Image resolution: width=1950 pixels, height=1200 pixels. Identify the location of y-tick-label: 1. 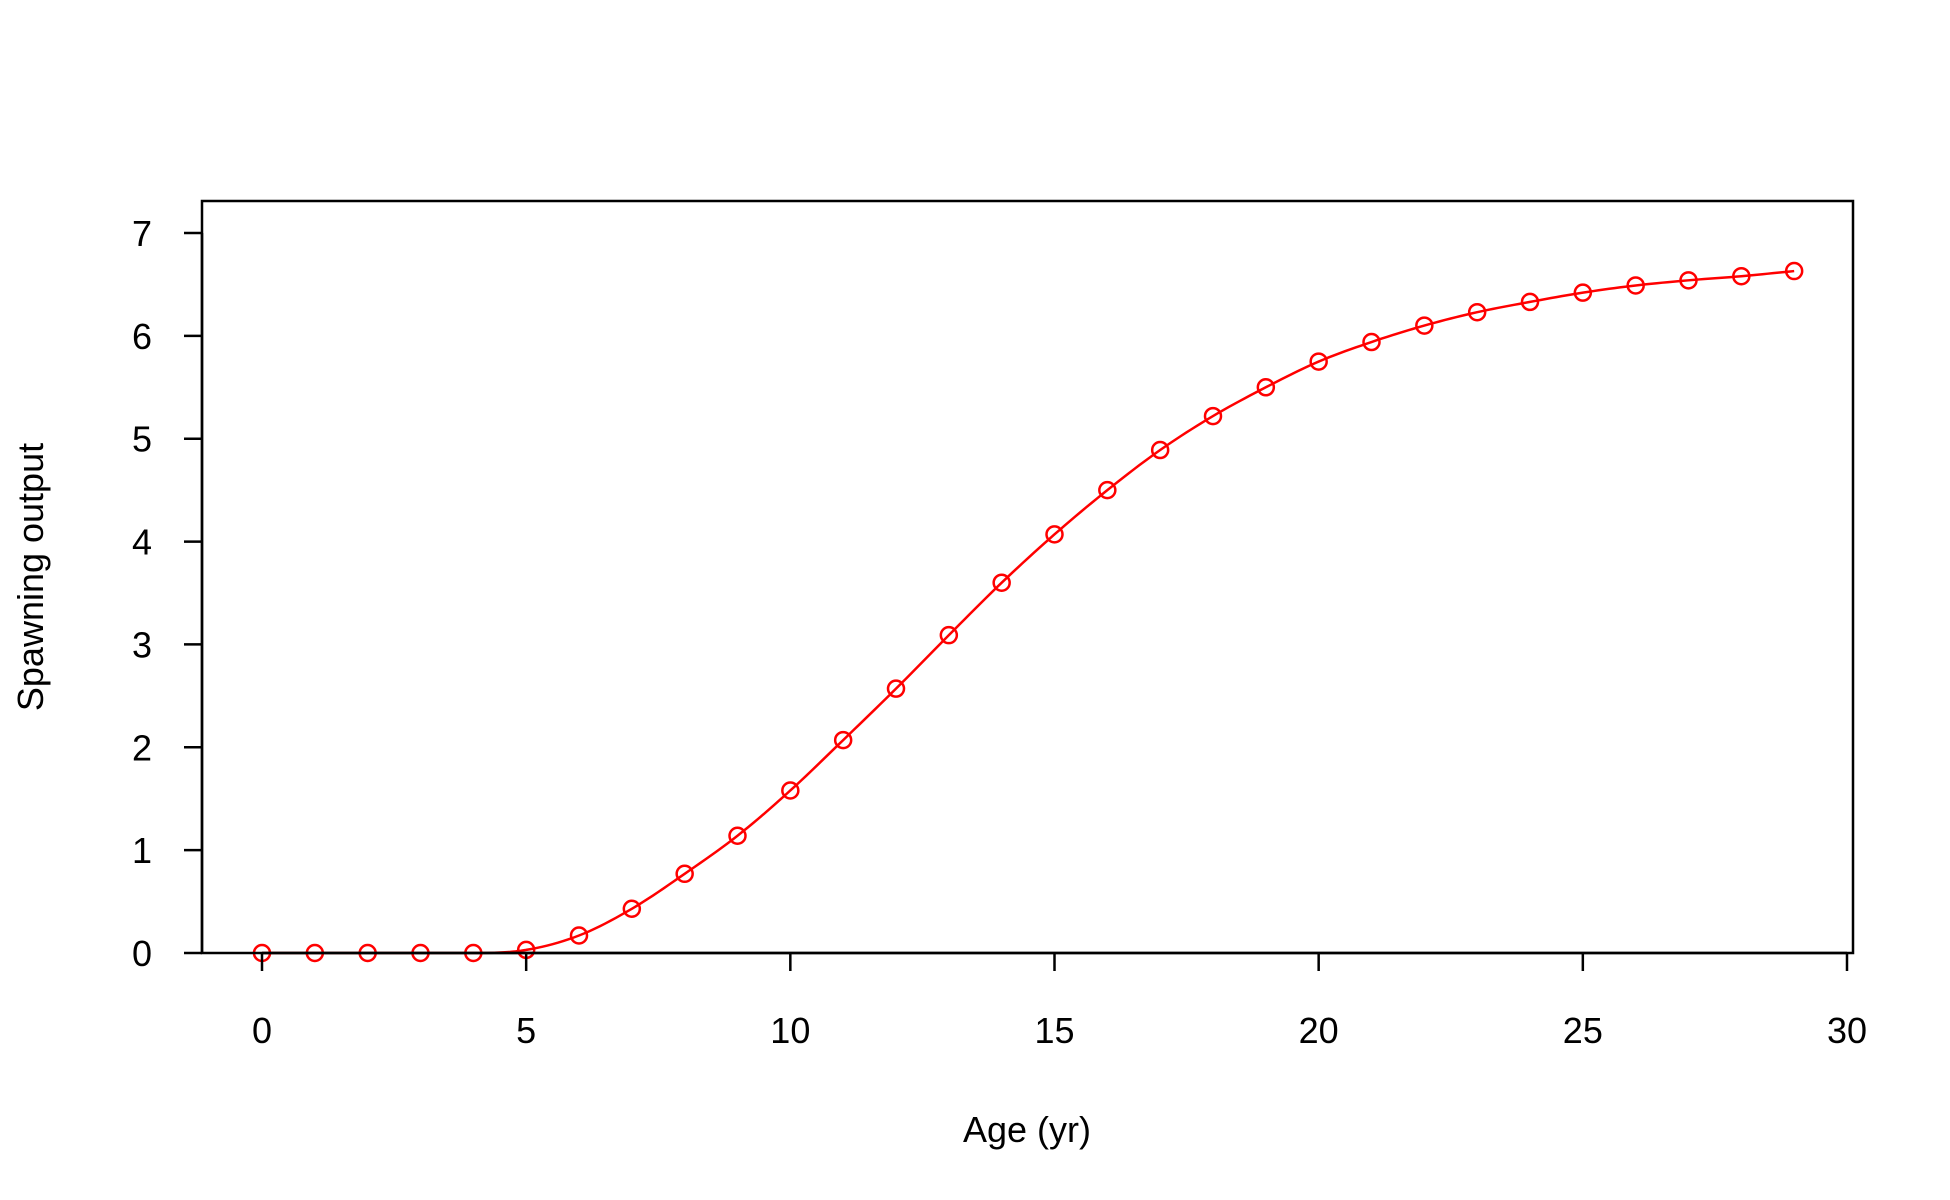
(142, 850).